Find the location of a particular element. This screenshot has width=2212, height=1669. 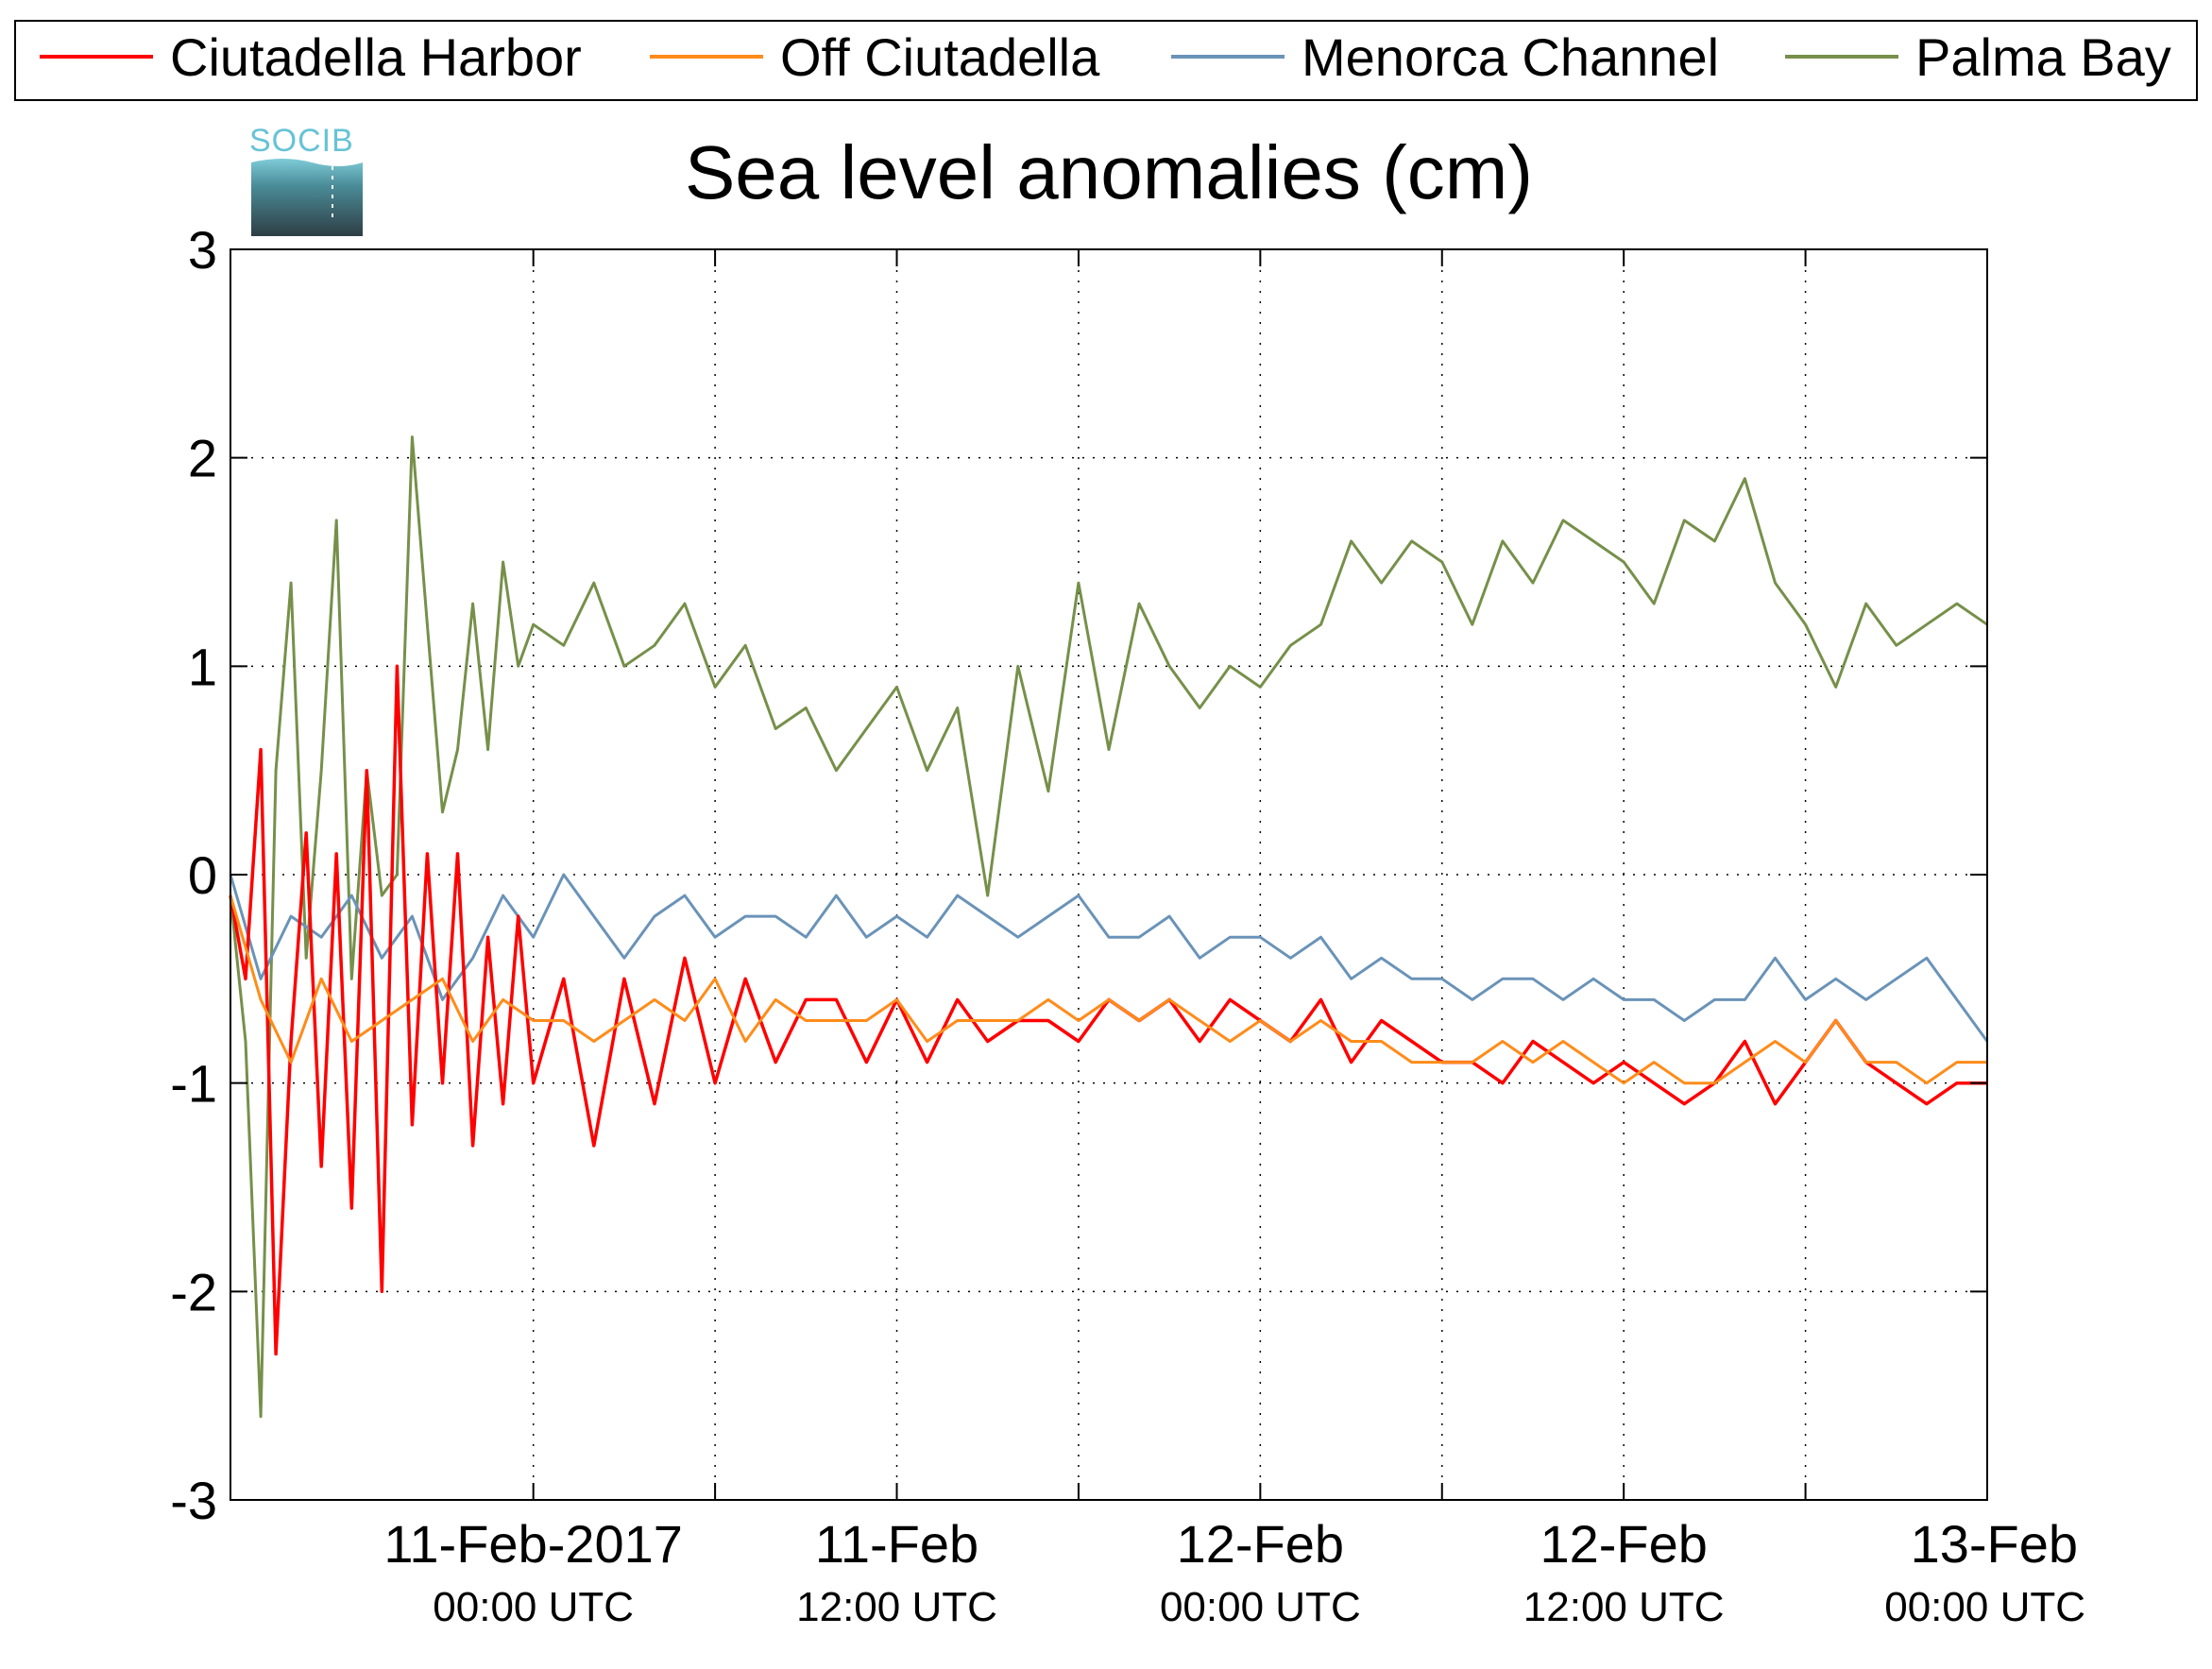

legend-box is located at coordinates (1106, 60).